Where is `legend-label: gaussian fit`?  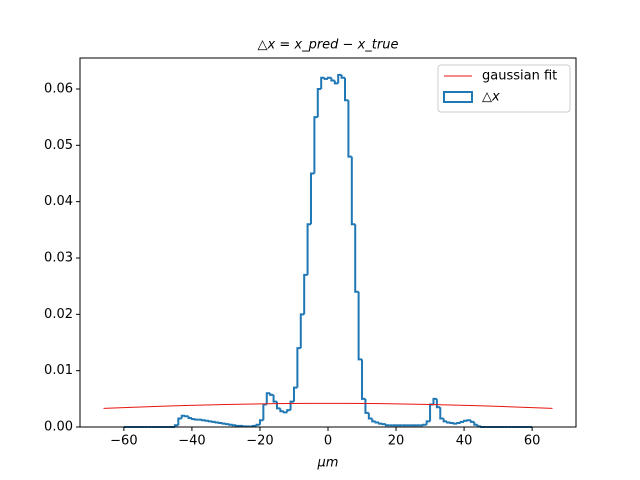
legend-label: gaussian fit is located at coordinates (519, 76).